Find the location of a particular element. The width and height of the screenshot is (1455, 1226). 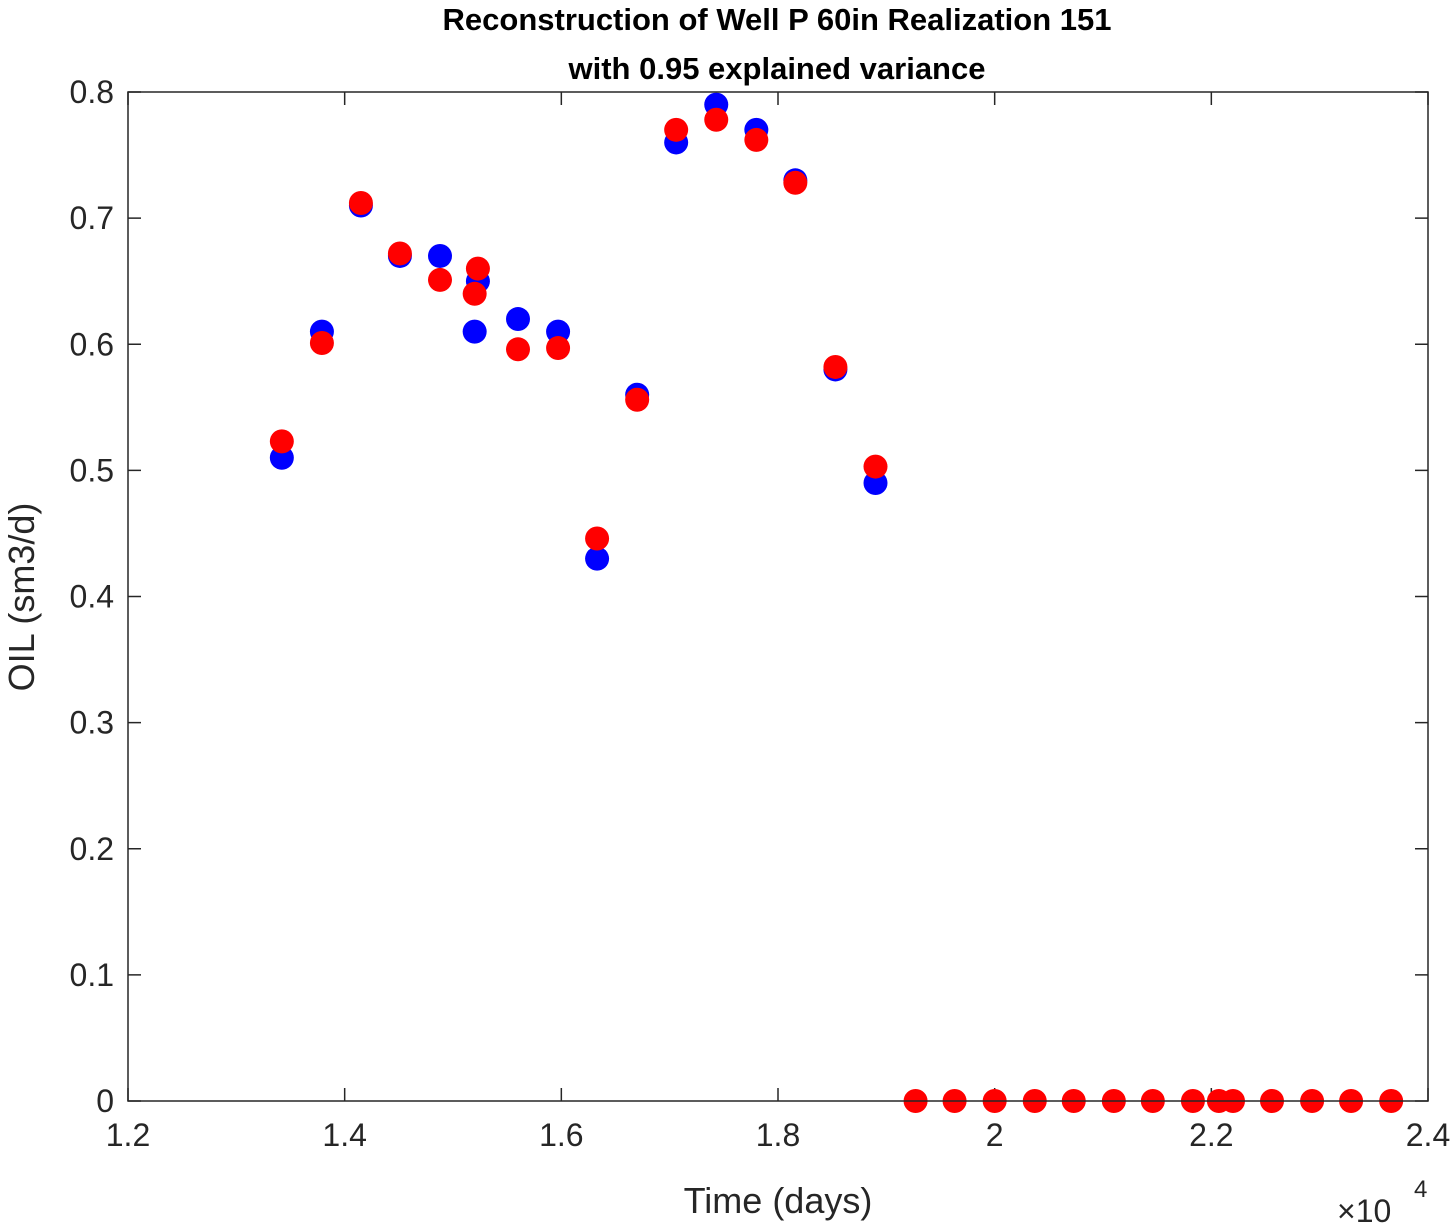

x-axis-label: Time (days) is located at coordinates (778, 1200).